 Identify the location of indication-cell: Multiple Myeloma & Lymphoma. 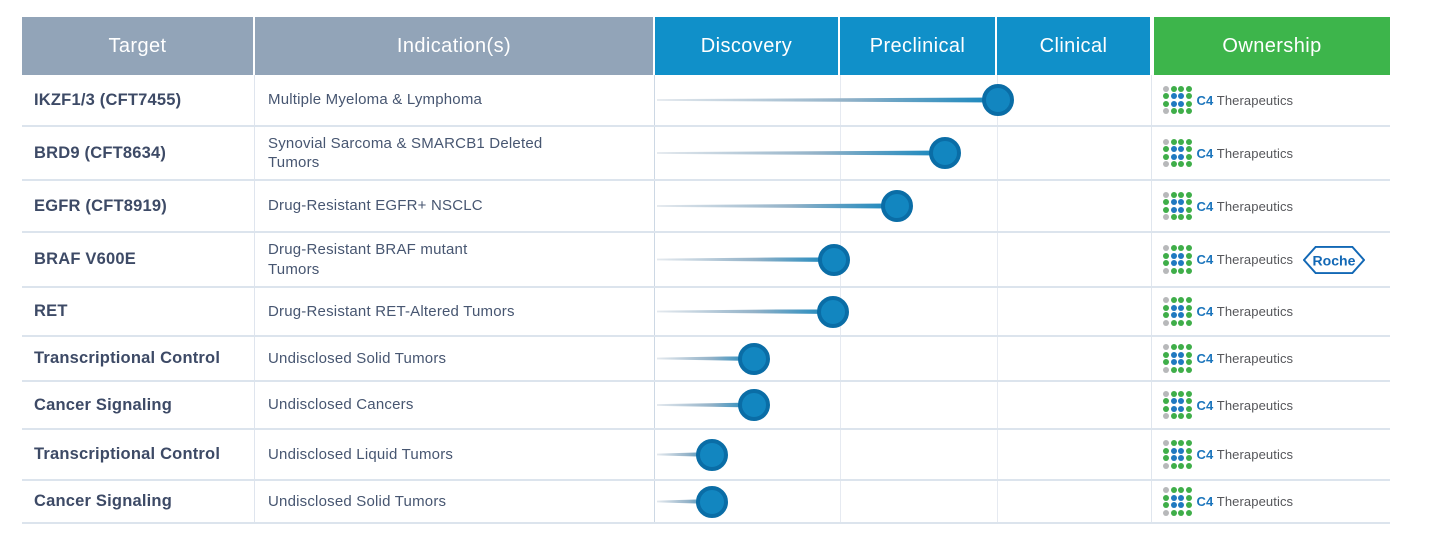
(455, 100).